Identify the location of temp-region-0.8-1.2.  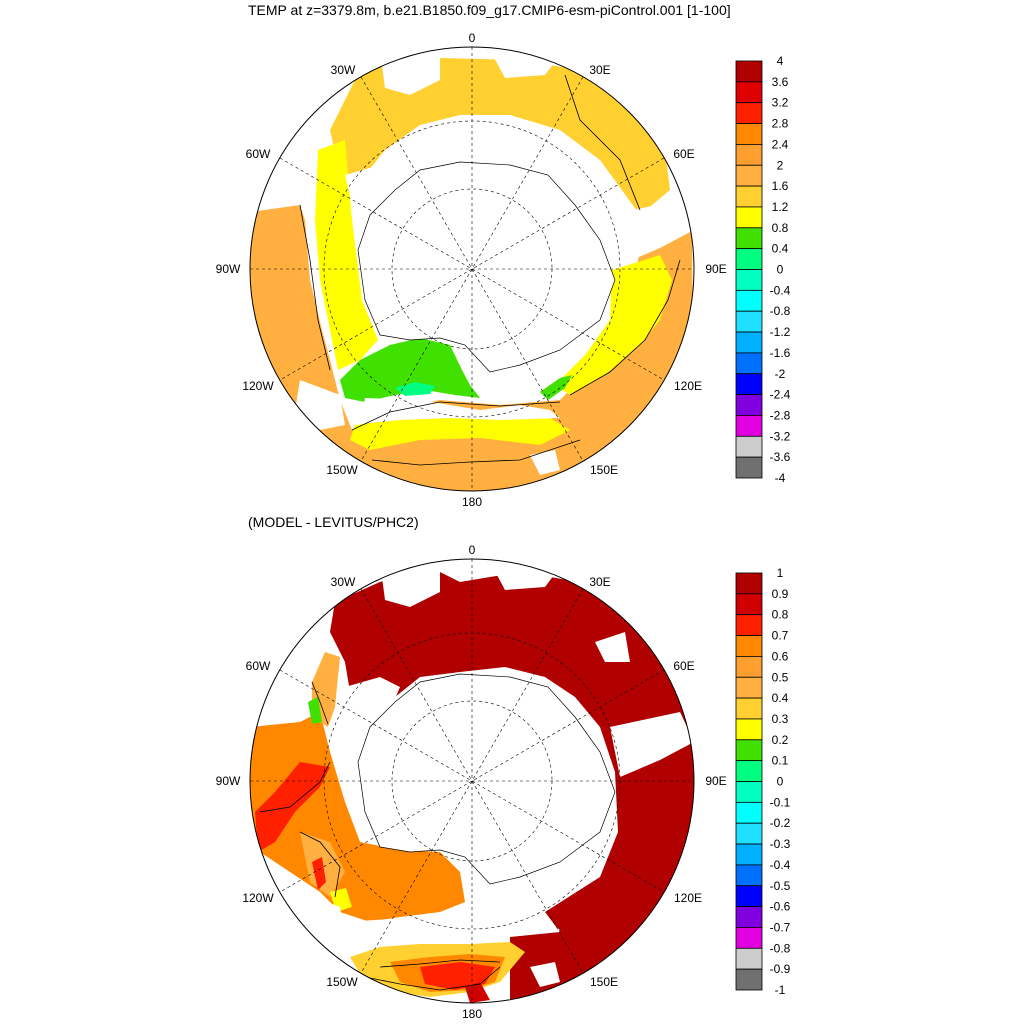
(410, 370).